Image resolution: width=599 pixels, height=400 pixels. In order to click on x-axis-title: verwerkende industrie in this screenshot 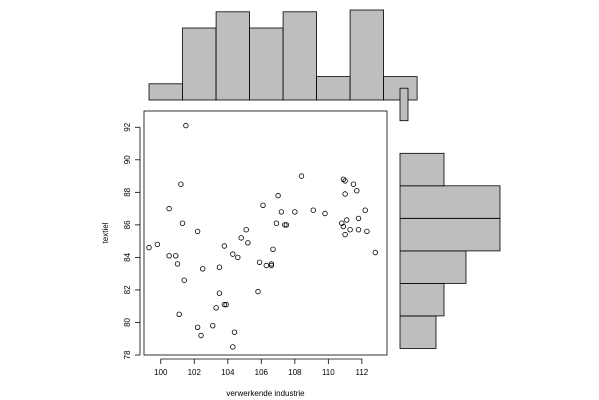, I will do `click(265, 393)`.